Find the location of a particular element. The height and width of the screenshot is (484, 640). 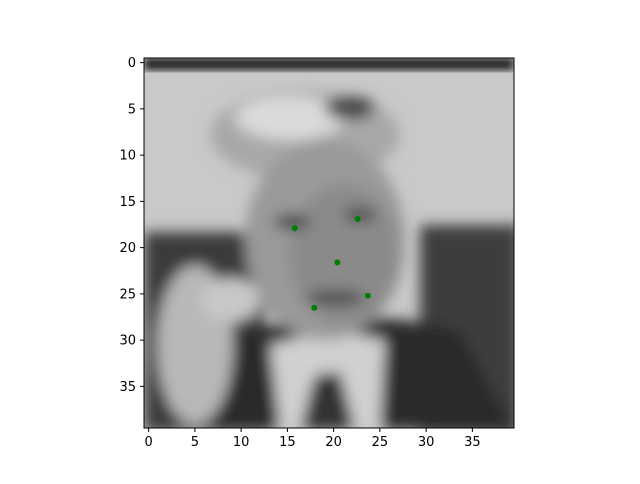

scatter-series is located at coordinates (331, 263).